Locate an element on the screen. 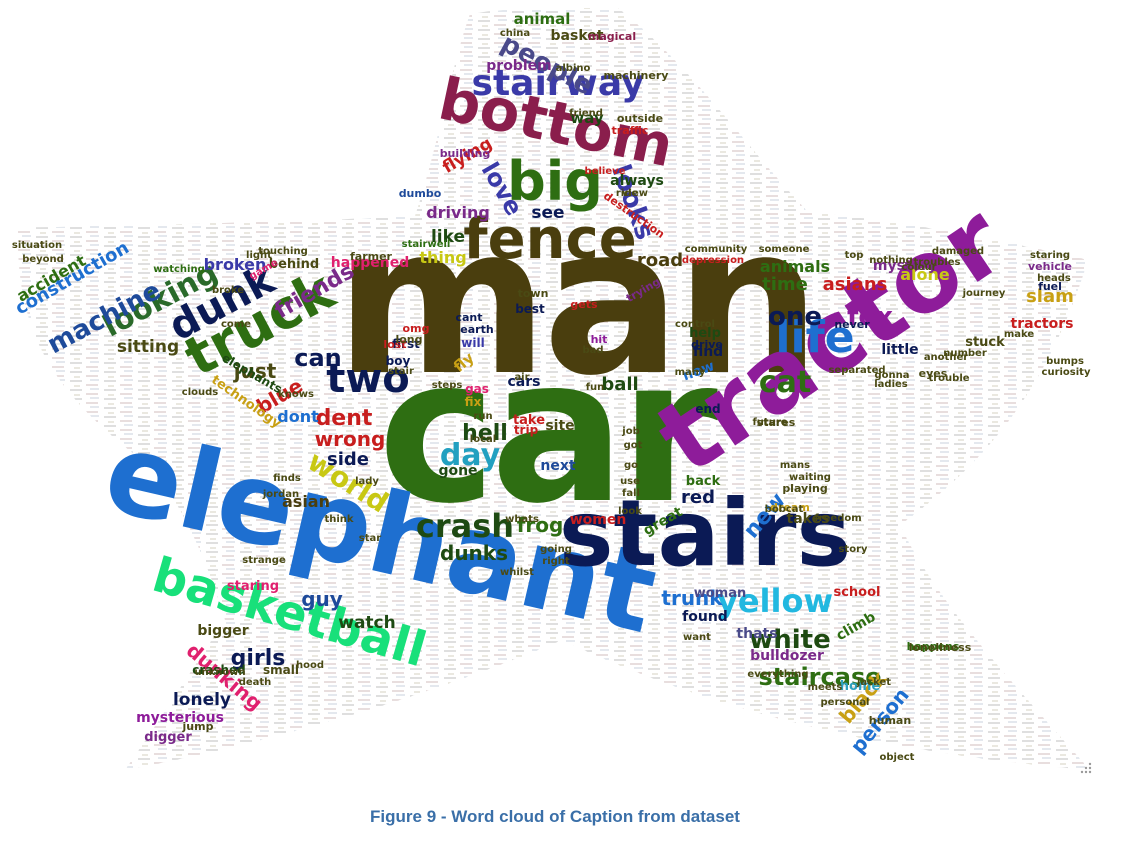  word-use: use is located at coordinates (630, 481).